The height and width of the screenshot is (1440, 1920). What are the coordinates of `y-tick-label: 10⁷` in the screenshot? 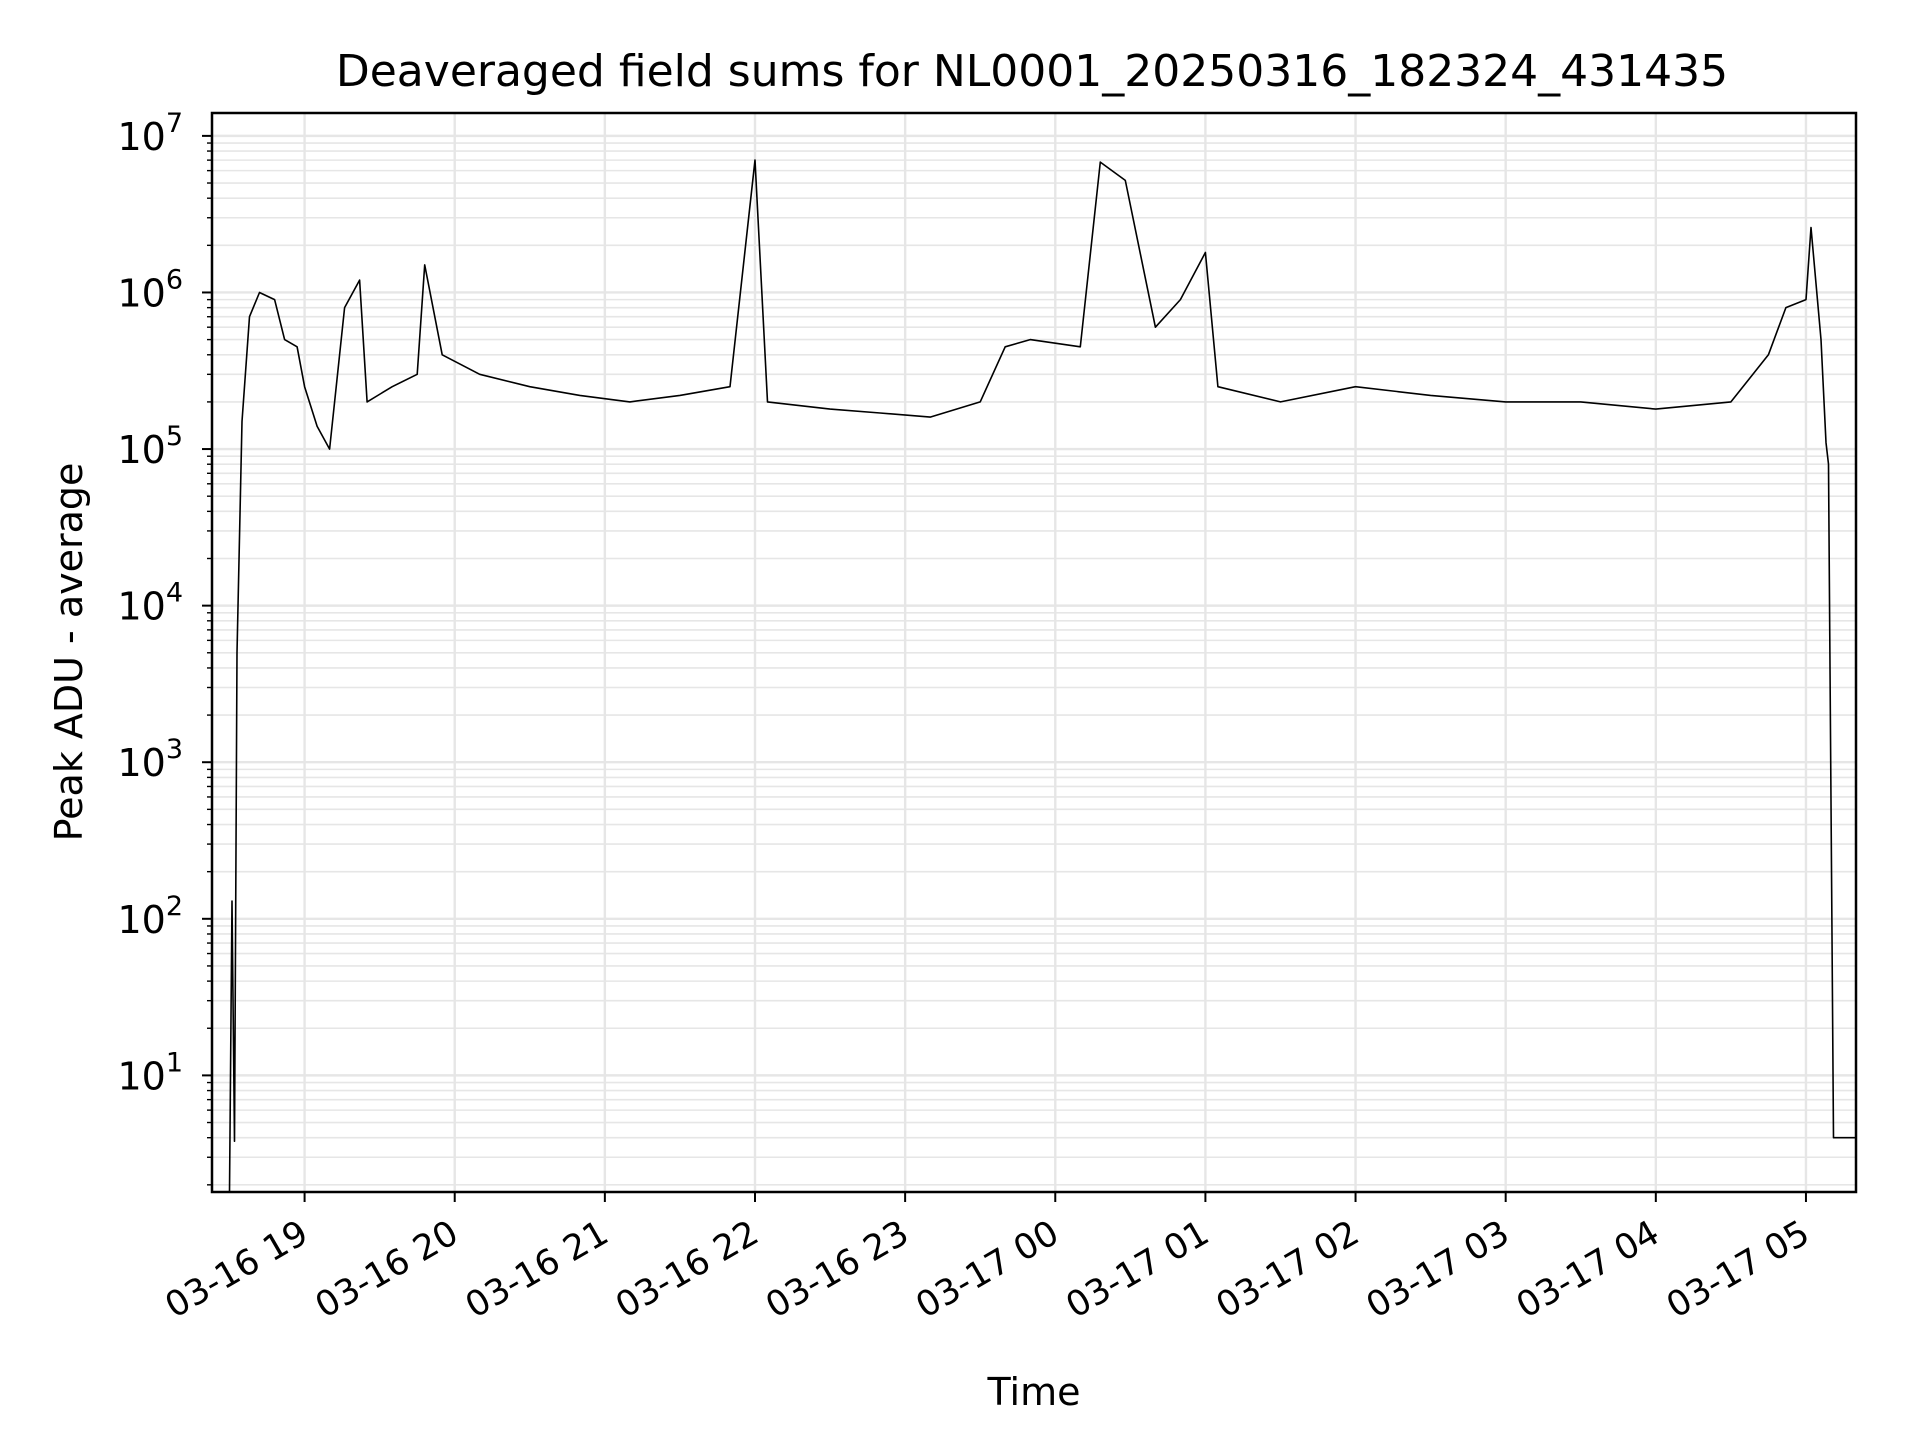 It's located at (150, 133).